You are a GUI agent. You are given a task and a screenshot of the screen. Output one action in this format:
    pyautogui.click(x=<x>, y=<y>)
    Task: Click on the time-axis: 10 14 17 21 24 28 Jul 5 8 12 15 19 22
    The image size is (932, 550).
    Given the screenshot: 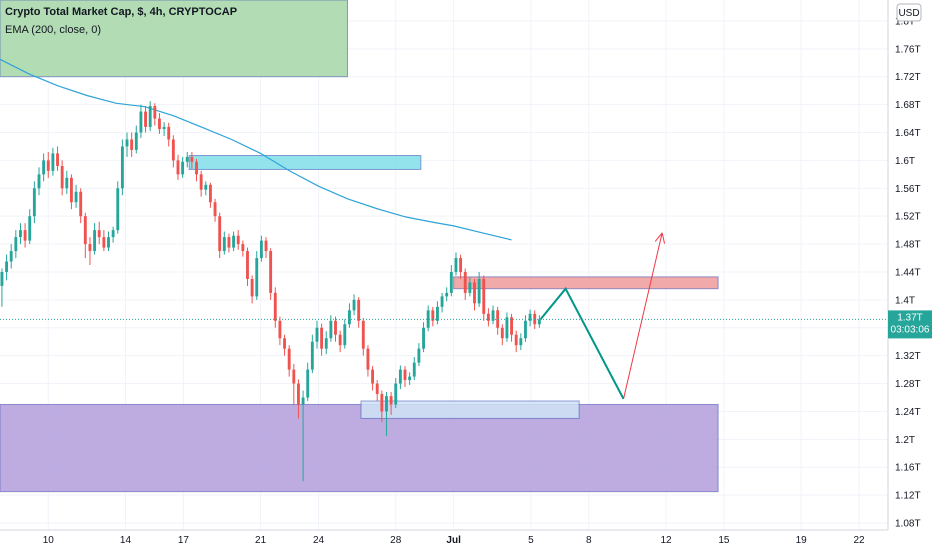 What is the action you would take?
    pyautogui.click(x=454, y=540)
    